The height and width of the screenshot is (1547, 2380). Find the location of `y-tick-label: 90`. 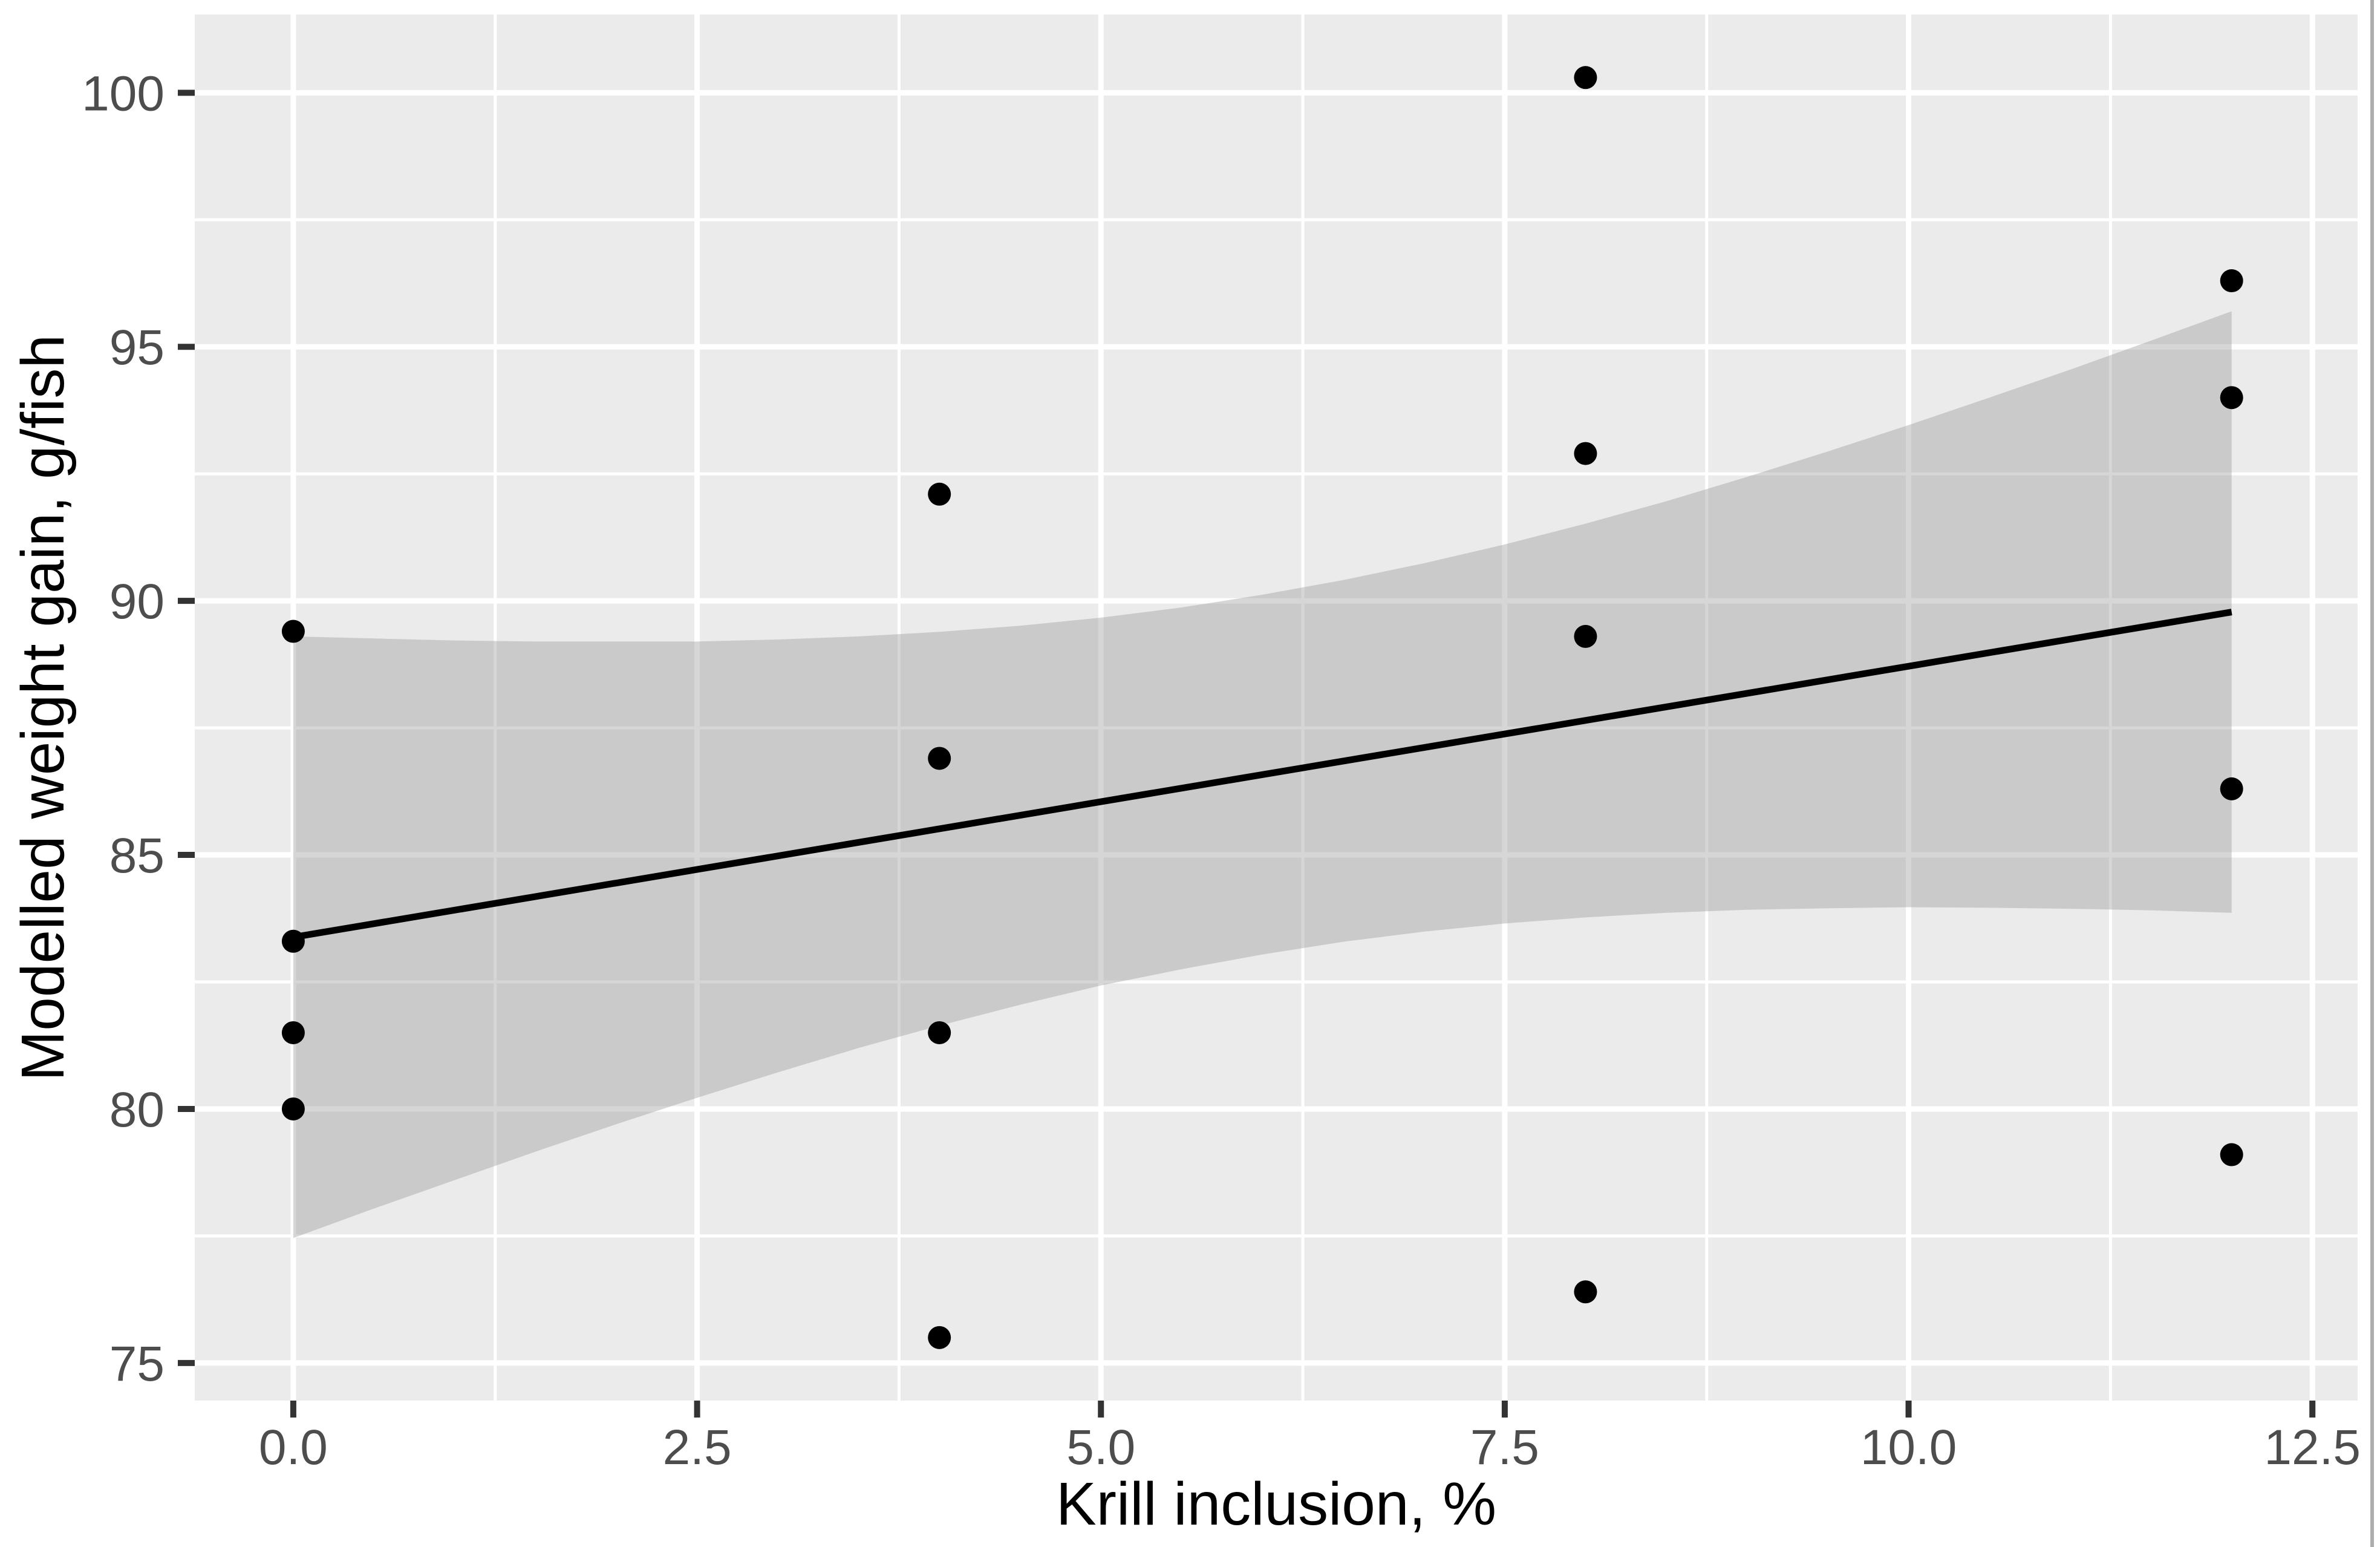

y-tick-label: 90 is located at coordinates (137, 601).